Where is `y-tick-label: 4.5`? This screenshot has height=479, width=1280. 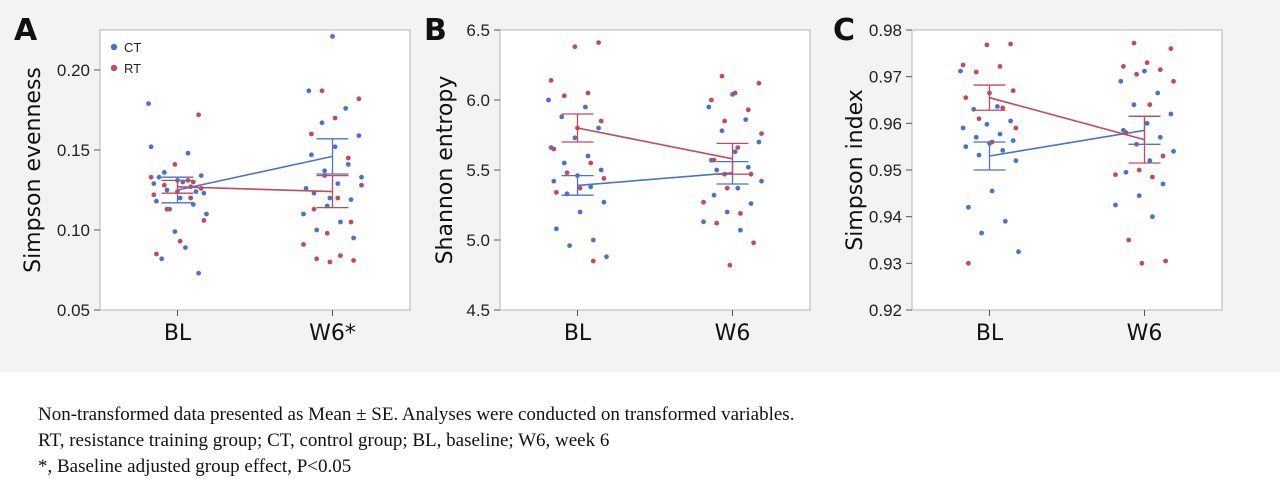
y-tick-label: 4.5 is located at coordinates (478, 310).